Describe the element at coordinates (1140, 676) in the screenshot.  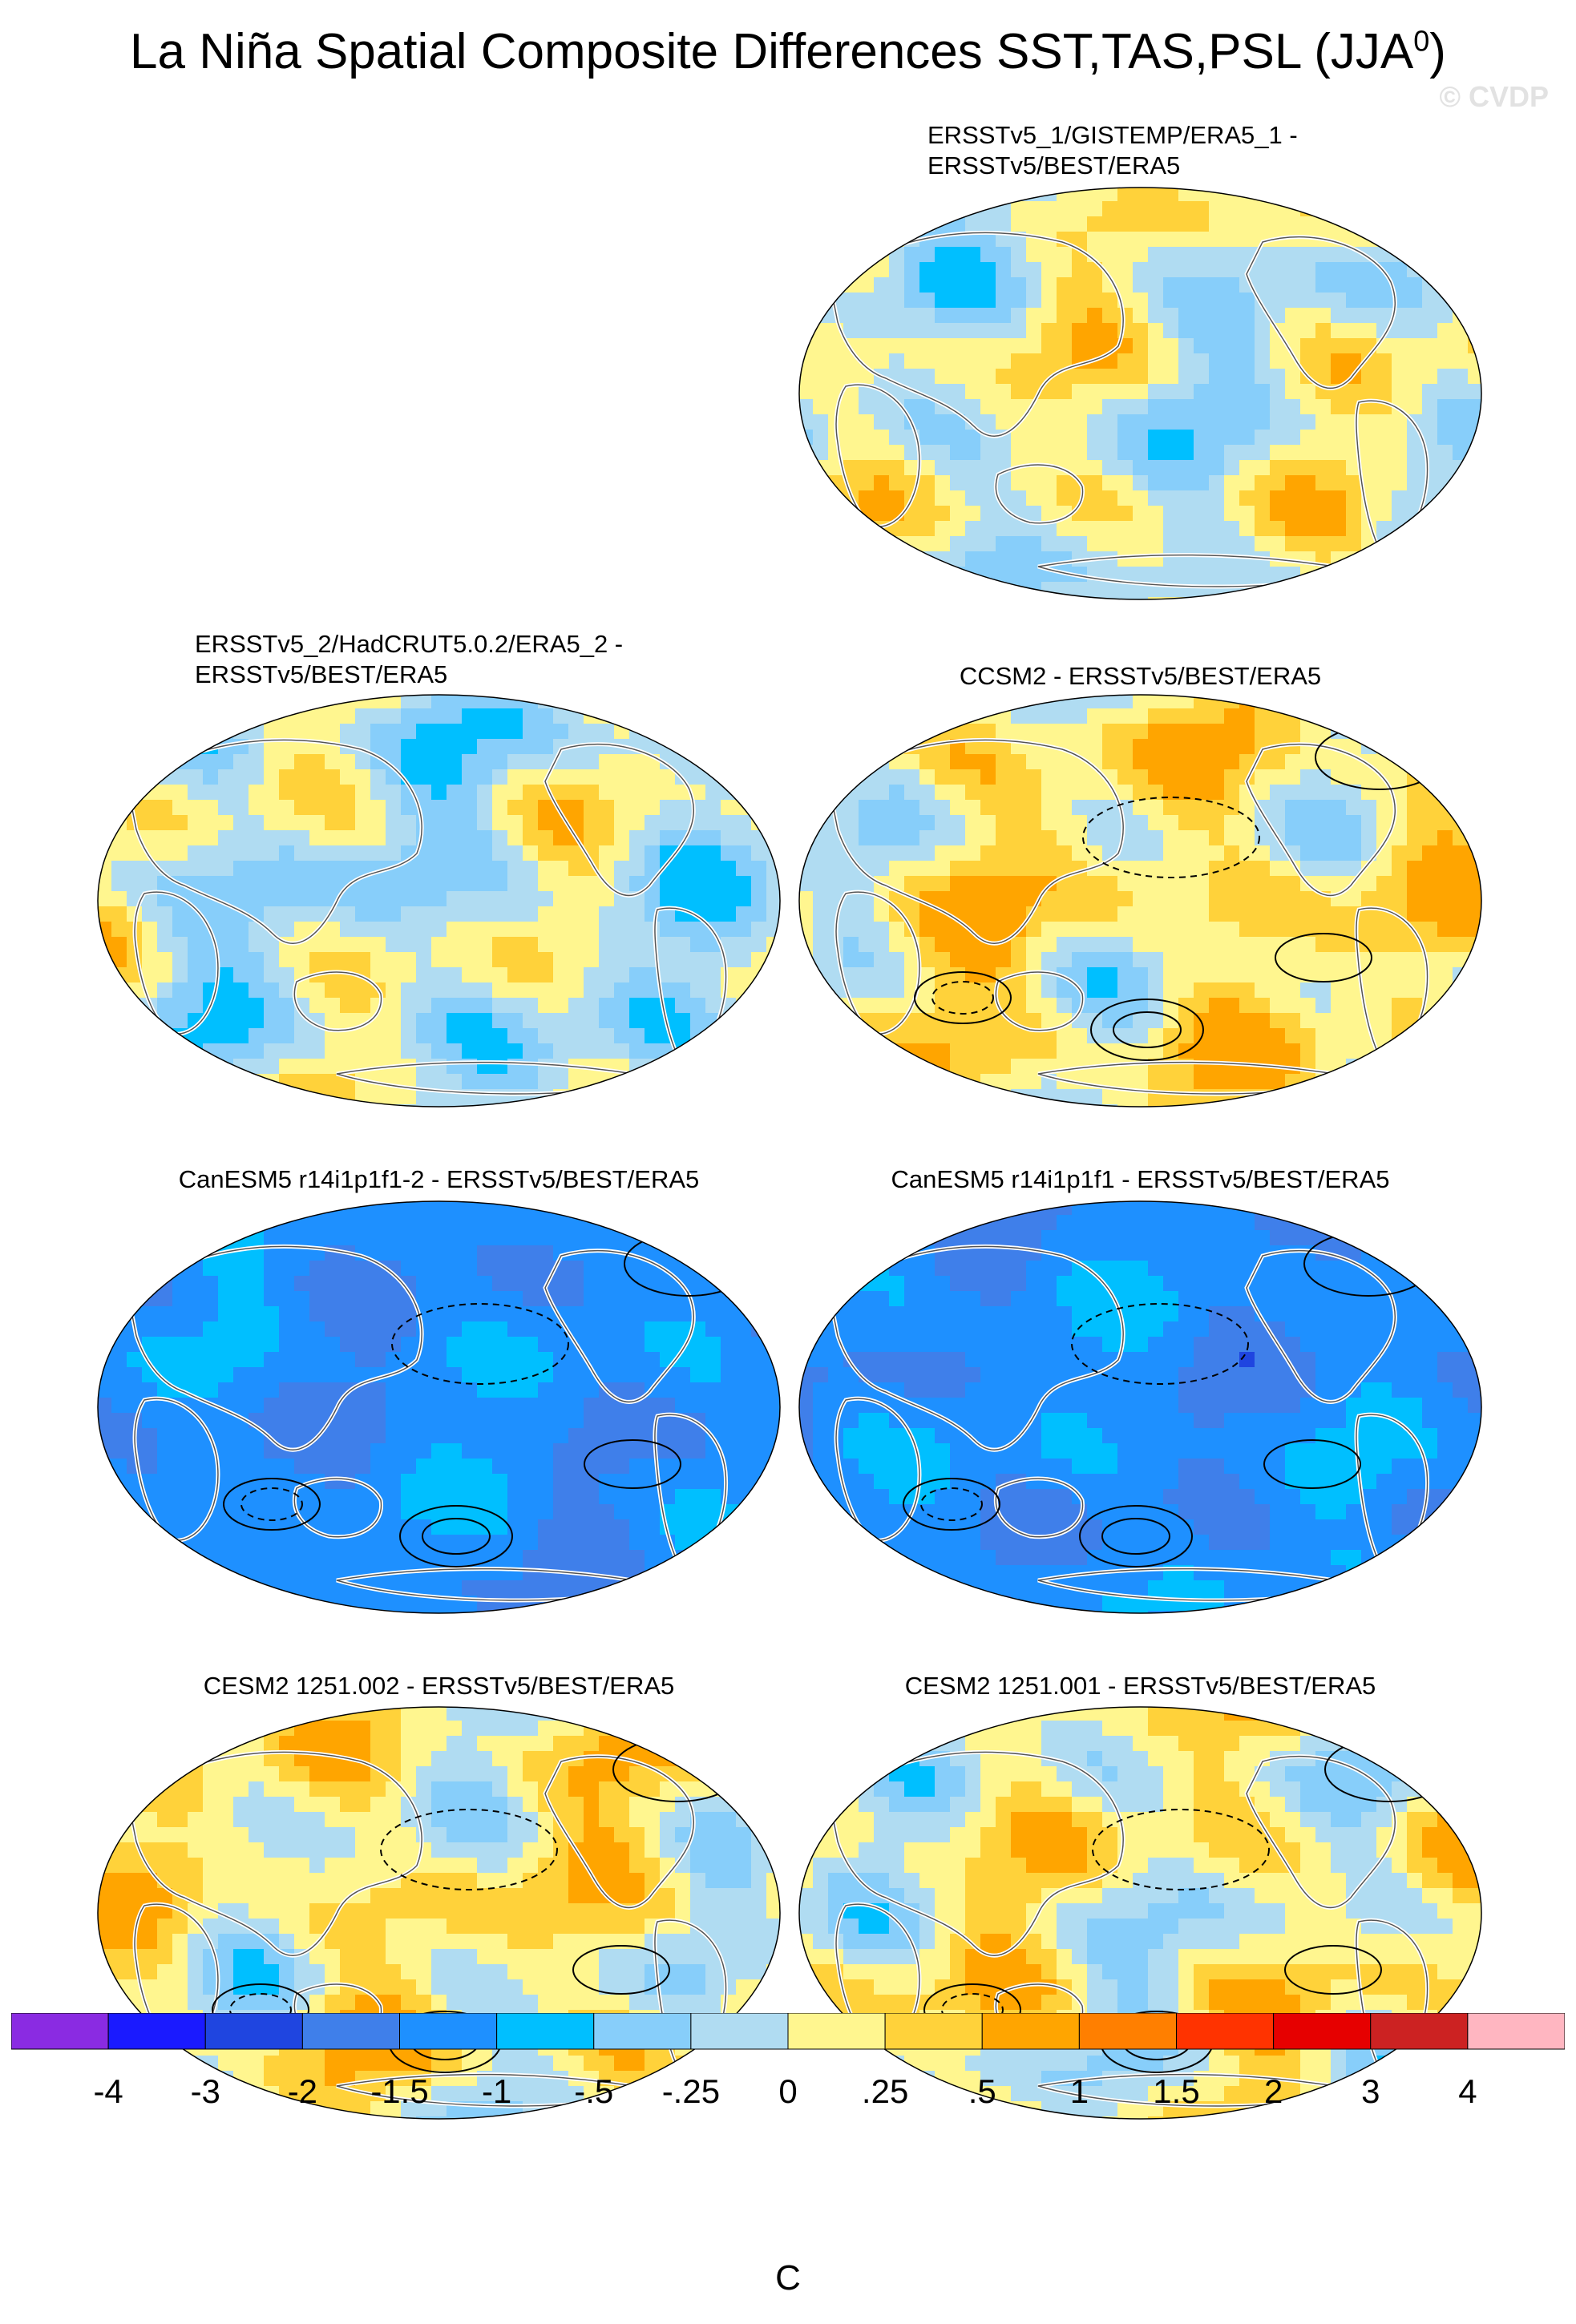
I see `panel-title-ccsm2: CCSM2 - ERSSTv5/BEST/ERA5` at that location.